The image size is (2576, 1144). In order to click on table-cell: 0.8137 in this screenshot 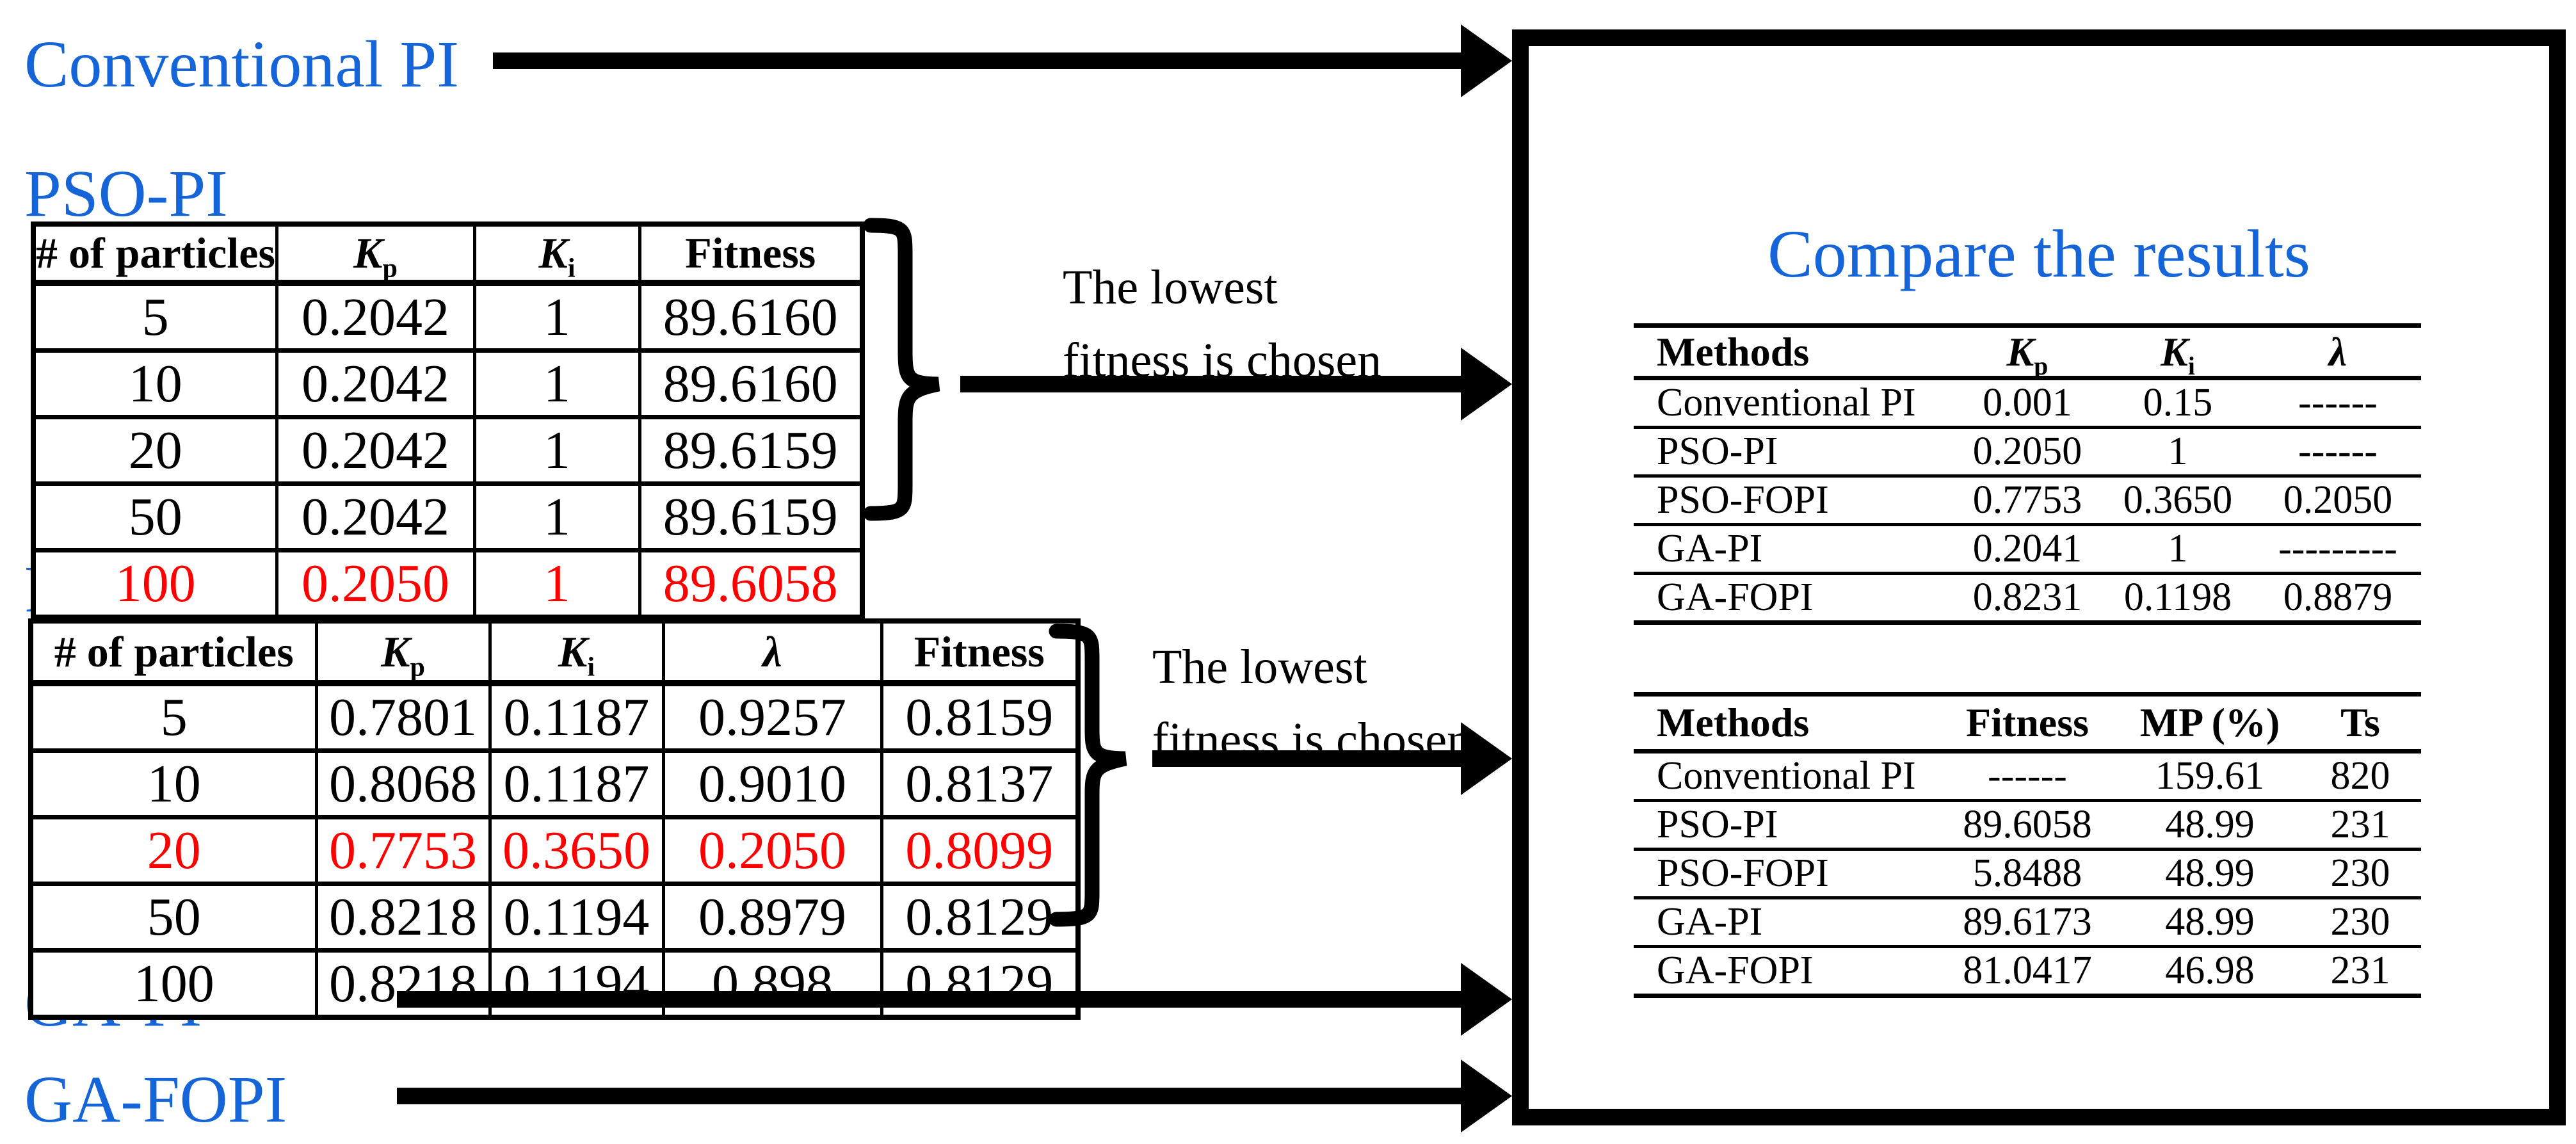, I will do `click(980, 784)`.